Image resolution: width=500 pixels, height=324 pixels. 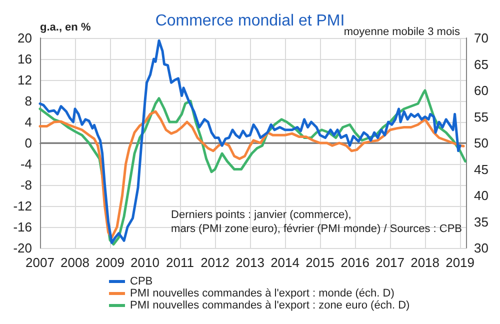 I want to click on x-tick-label: 2009, so click(x=110, y=262).